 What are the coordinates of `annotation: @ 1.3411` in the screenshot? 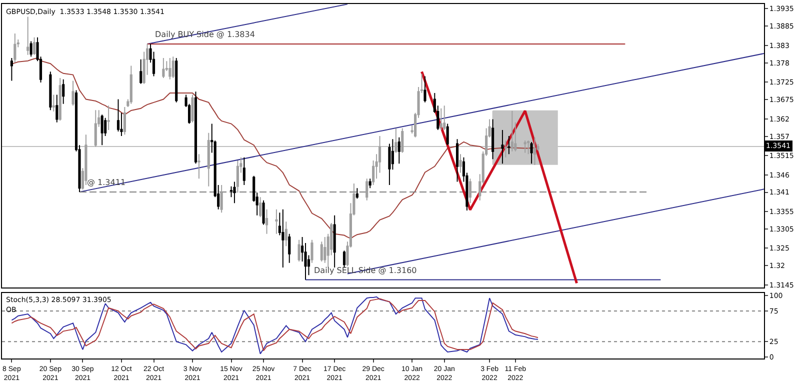 It's located at (106, 182).